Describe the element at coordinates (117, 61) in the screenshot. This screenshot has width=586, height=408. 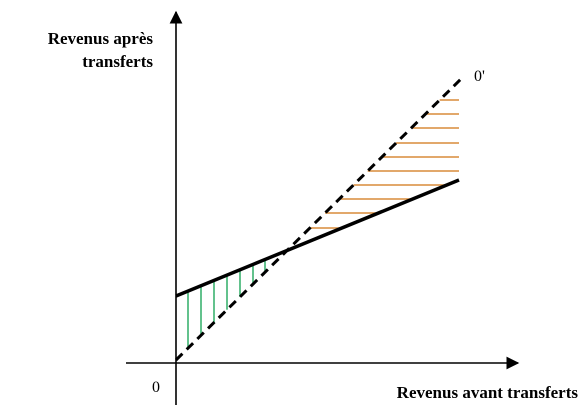
I see `y-axis-label-line2: transferts` at that location.